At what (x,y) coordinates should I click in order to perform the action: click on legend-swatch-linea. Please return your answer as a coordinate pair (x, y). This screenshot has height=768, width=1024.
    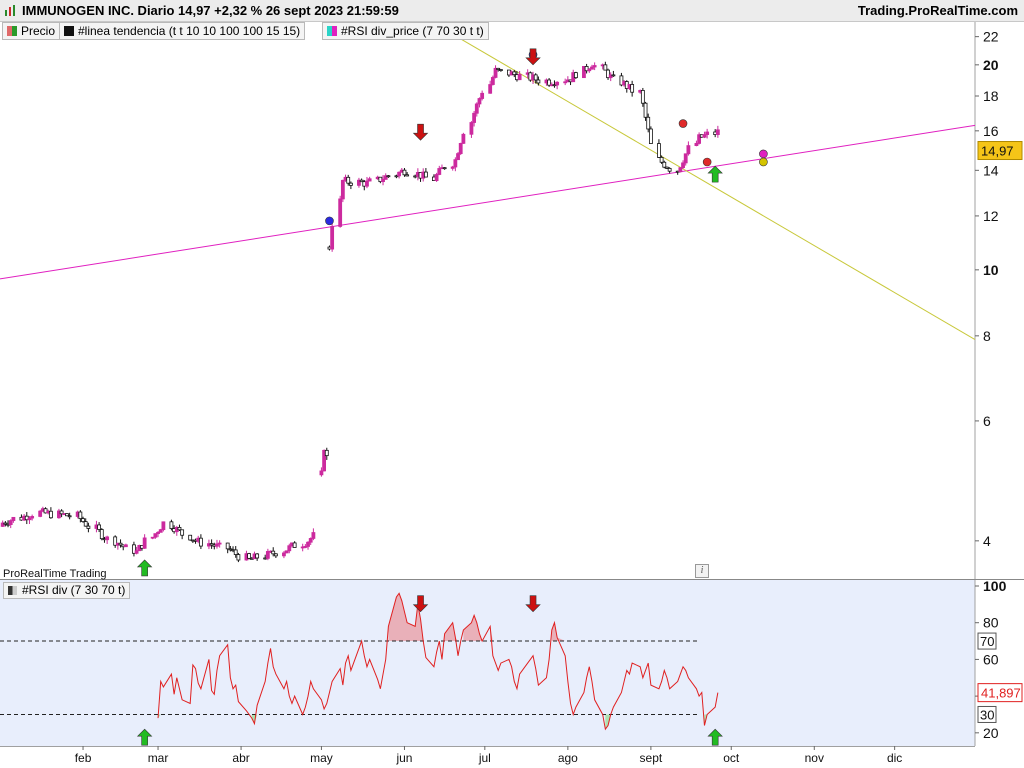
    Looking at the image, I should click on (69, 31).